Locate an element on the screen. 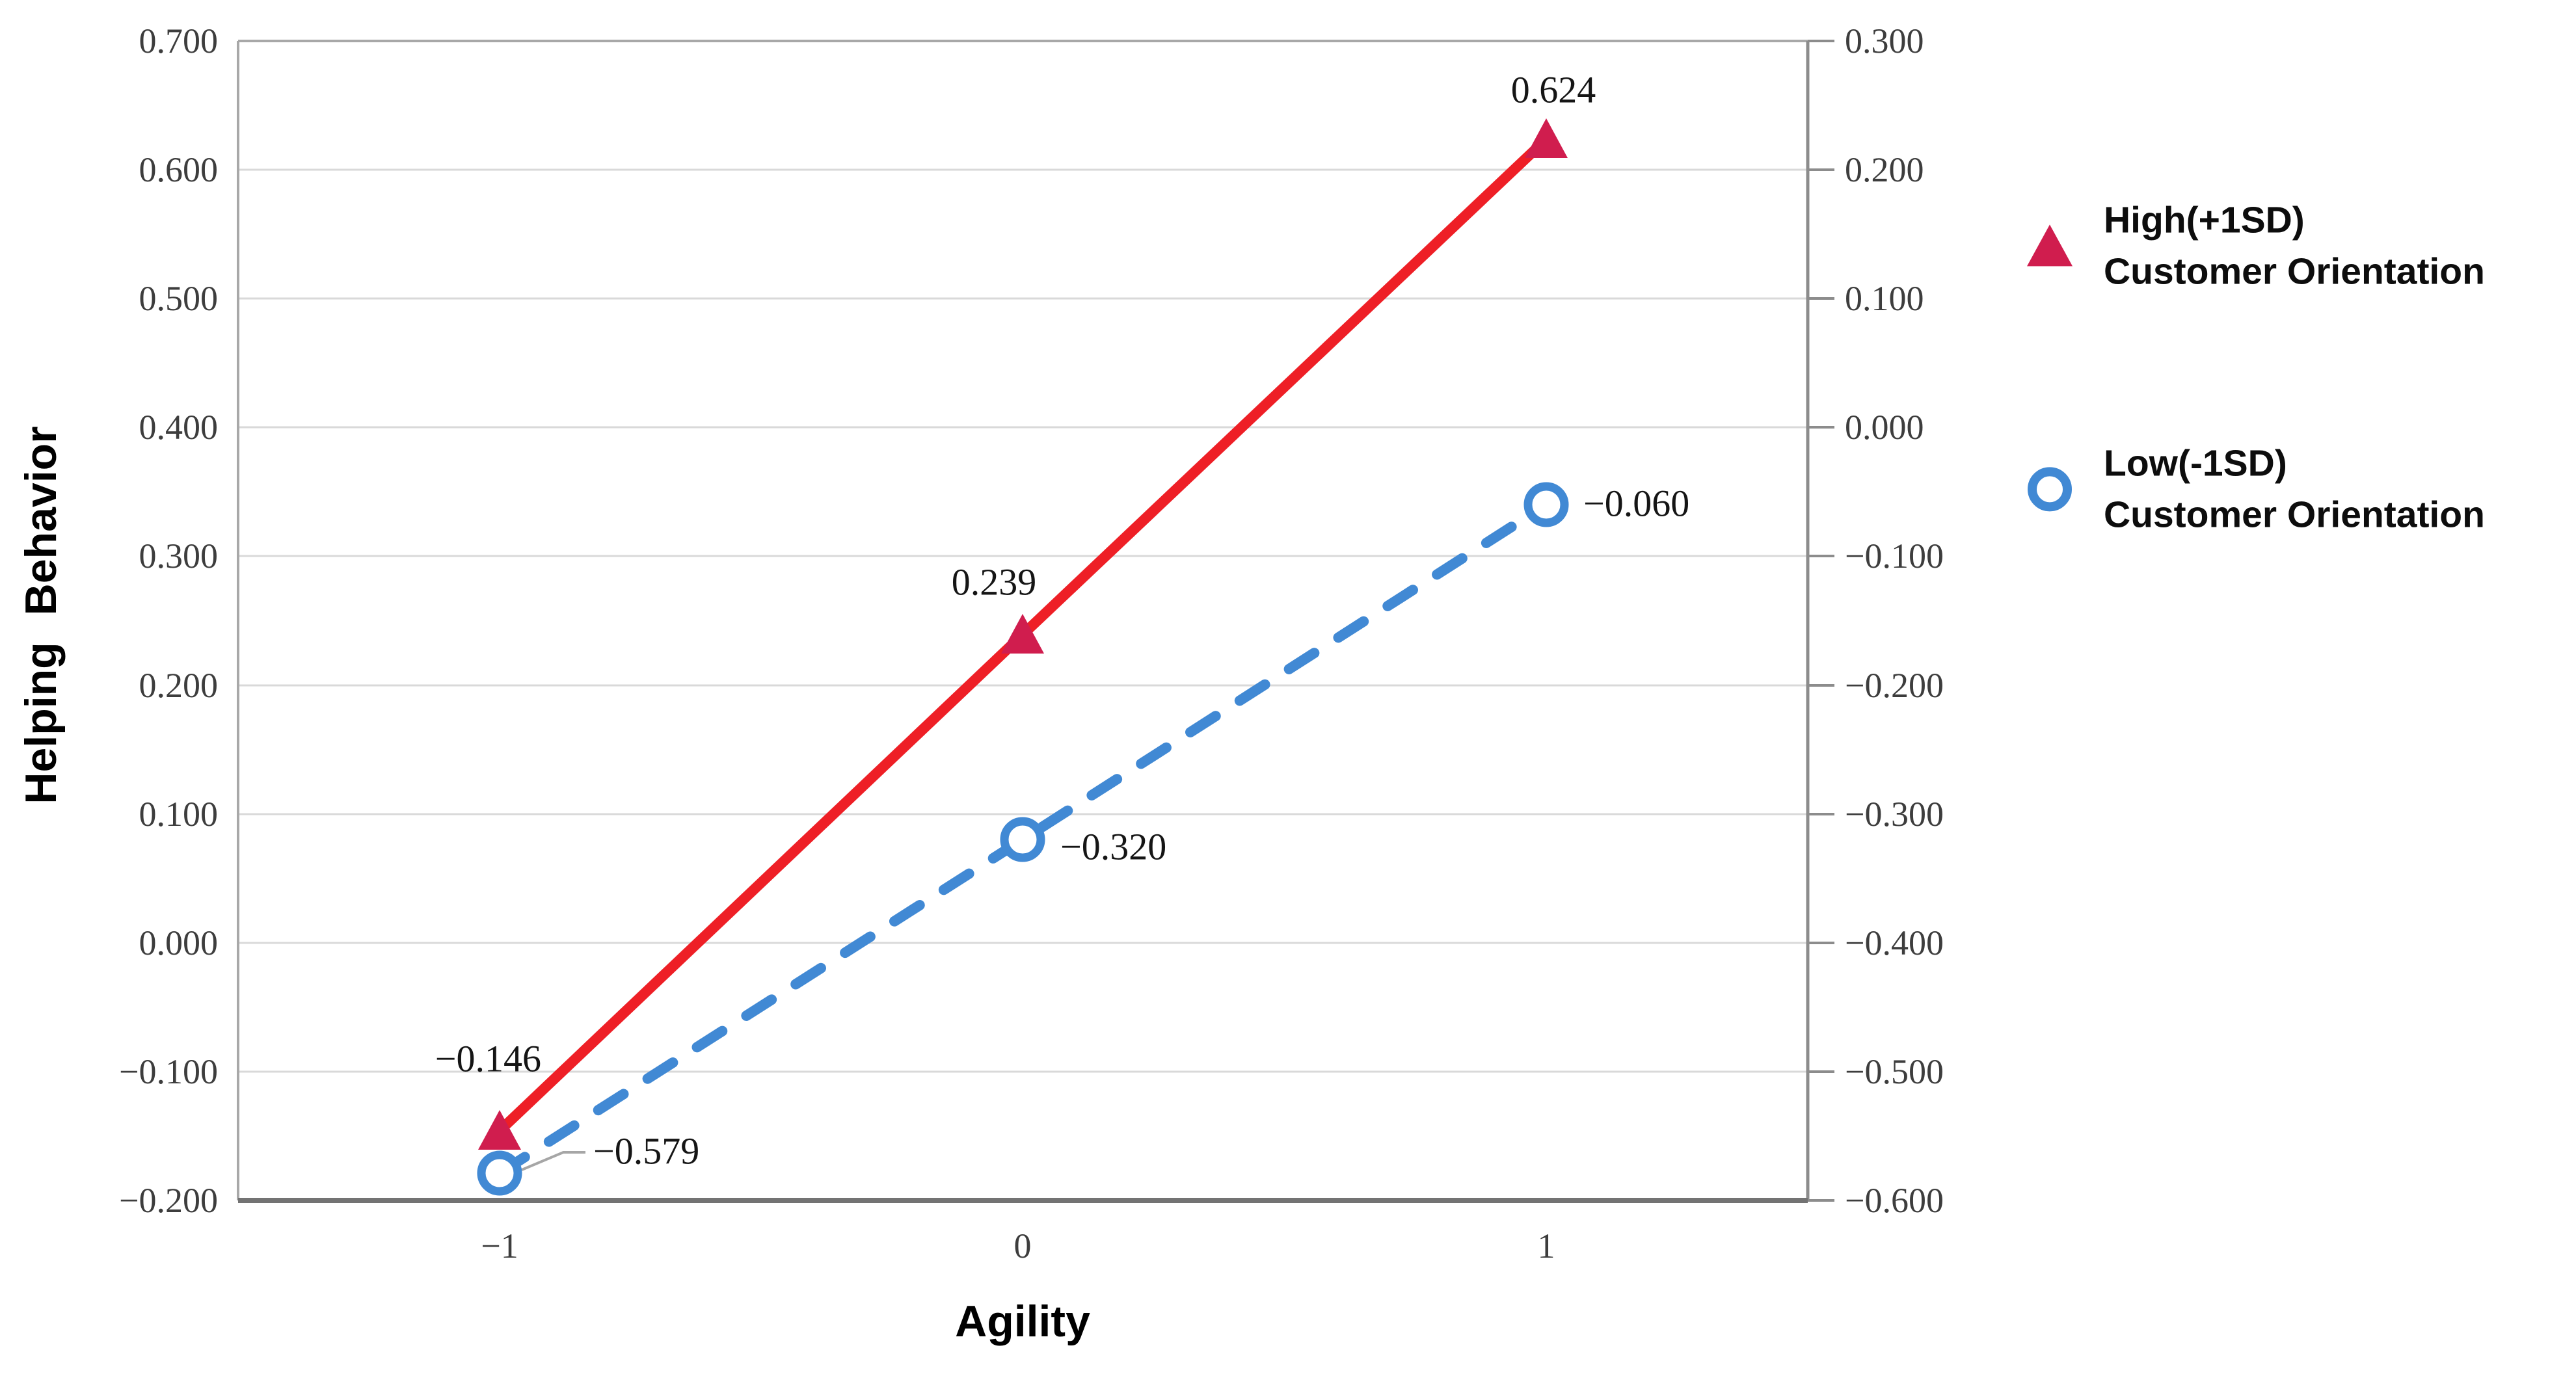  y-right-tick-label: −0.500 is located at coordinates (1895, 1071).